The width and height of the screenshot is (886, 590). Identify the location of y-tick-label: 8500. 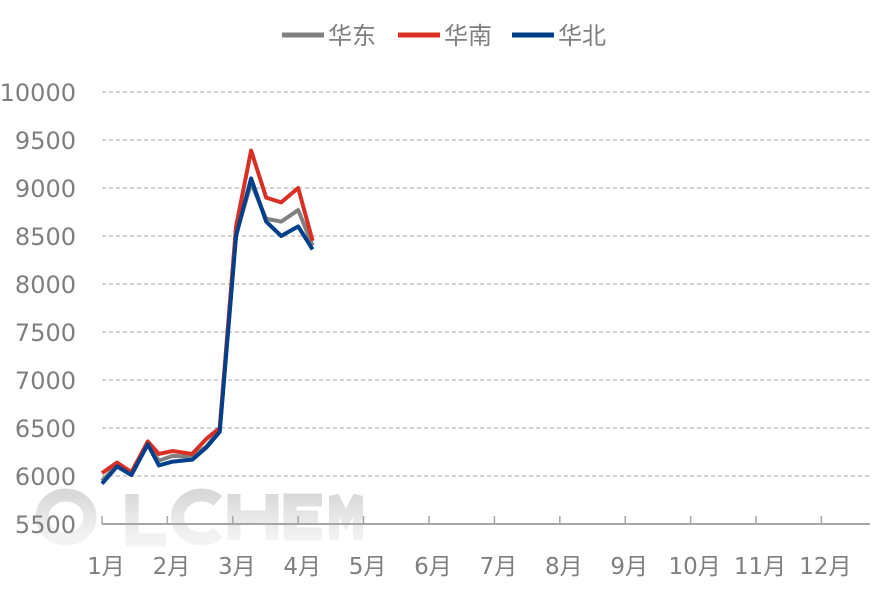
(45, 237).